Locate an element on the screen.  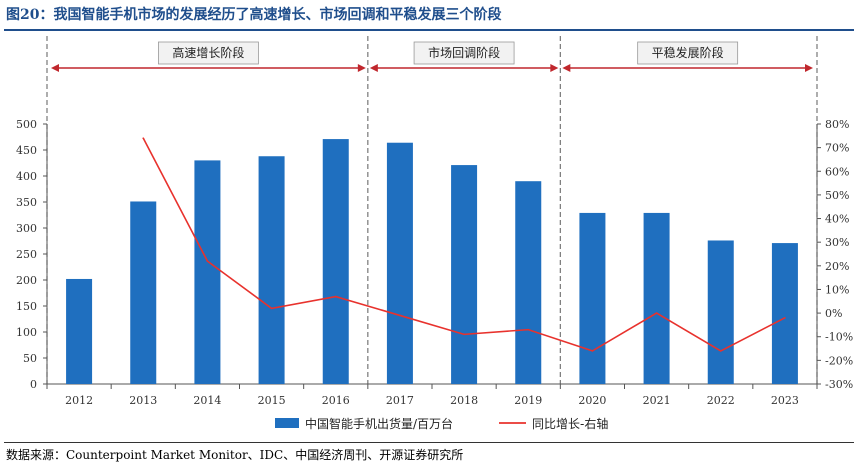
right-tick-label: -20% is located at coordinates (839, 360).